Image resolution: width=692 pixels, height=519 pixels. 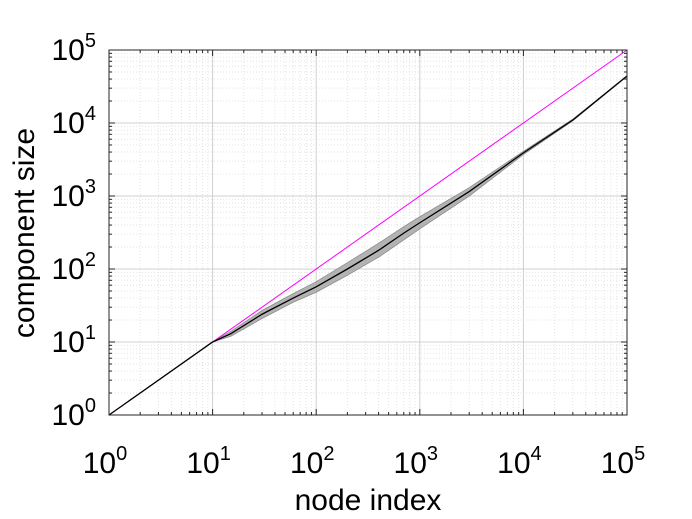 I want to click on x-tick-label: 10³, so click(x=416, y=461).